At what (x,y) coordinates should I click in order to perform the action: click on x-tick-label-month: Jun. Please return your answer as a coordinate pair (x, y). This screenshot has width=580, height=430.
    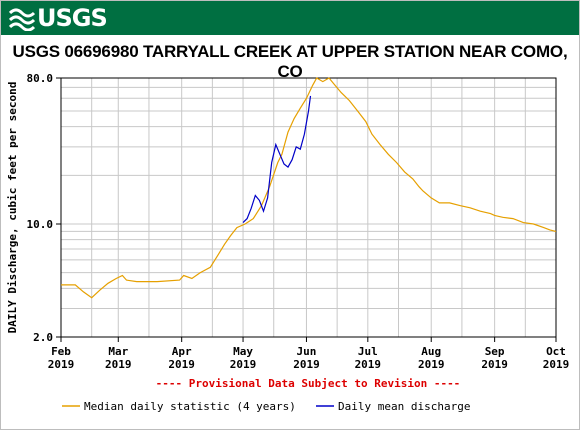
    Looking at the image, I should click on (307, 351).